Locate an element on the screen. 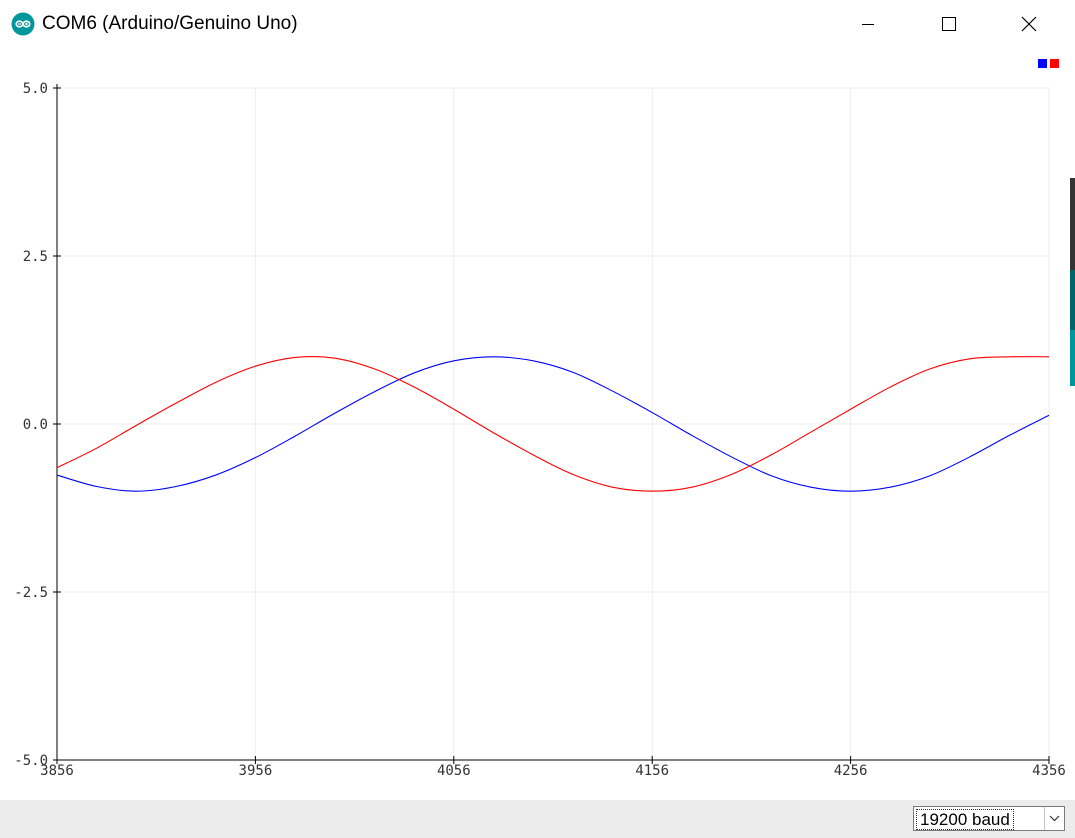 Image resolution: width=1075 pixels, height=838 pixels. close-icon is located at coordinates (1029, 24).